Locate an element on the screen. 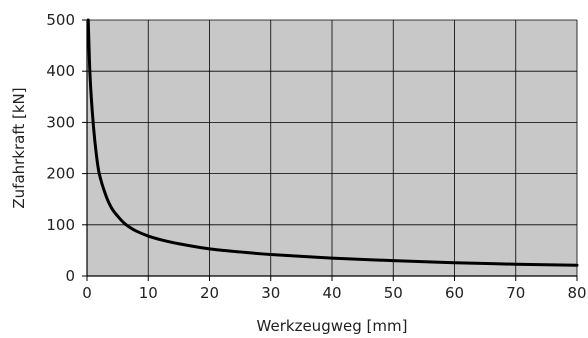  y-tick-label: 500 is located at coordinates (60, 20).